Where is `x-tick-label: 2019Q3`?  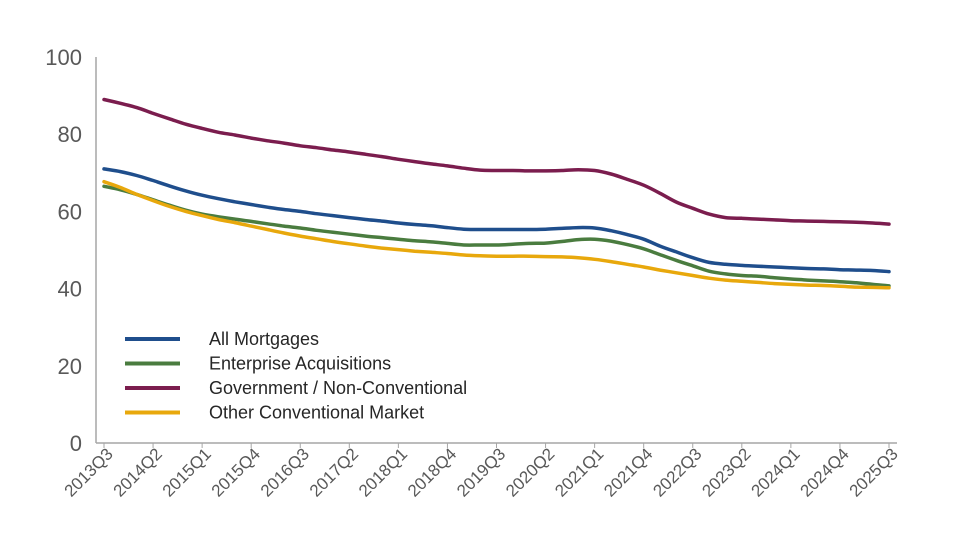 x-tick-label: 2019Q3 is located at coordinates (481, 472).